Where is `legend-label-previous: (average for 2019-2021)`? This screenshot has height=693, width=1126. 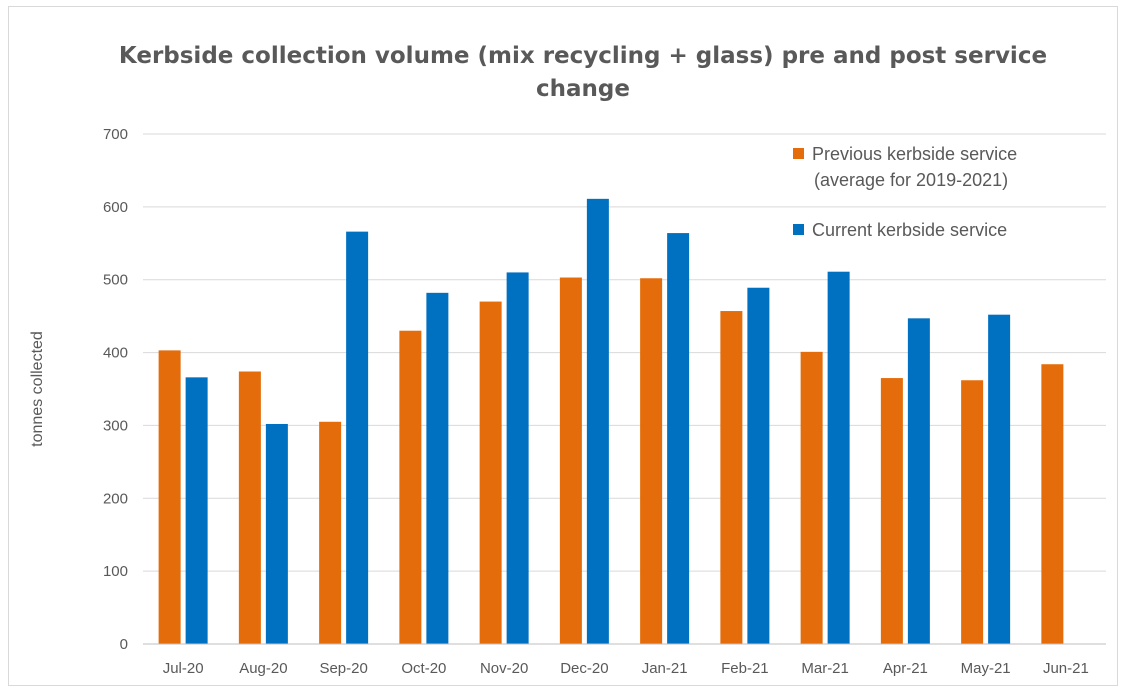
legend-label-previous: (average for 2019-2021) is located at coordinates (911, 180).